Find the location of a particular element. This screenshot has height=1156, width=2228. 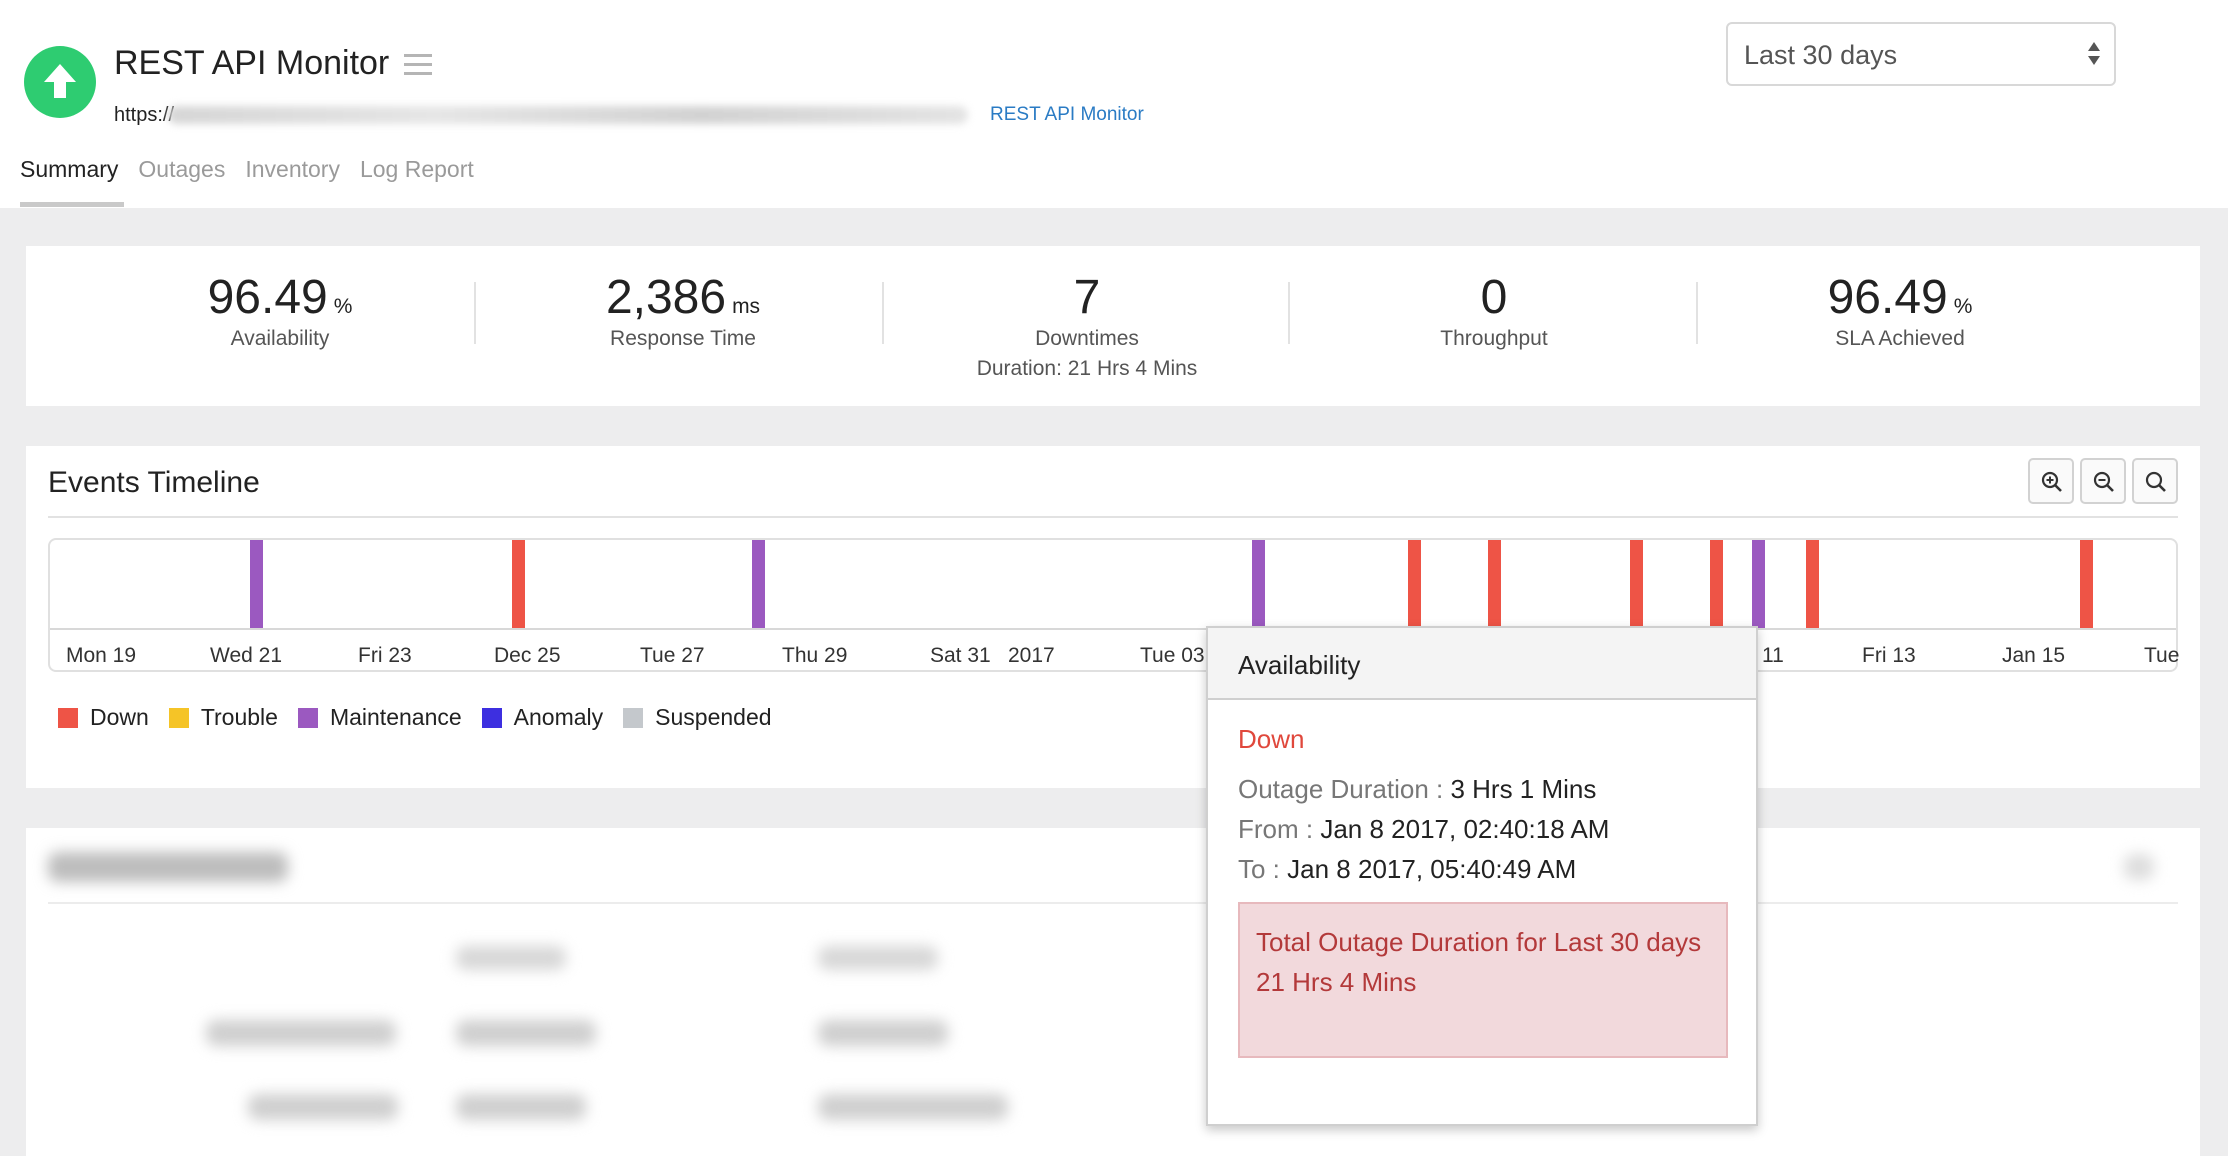

stat-sla-achieved: 96.49% SLA Achieved is located at coordinates (1900, 310).